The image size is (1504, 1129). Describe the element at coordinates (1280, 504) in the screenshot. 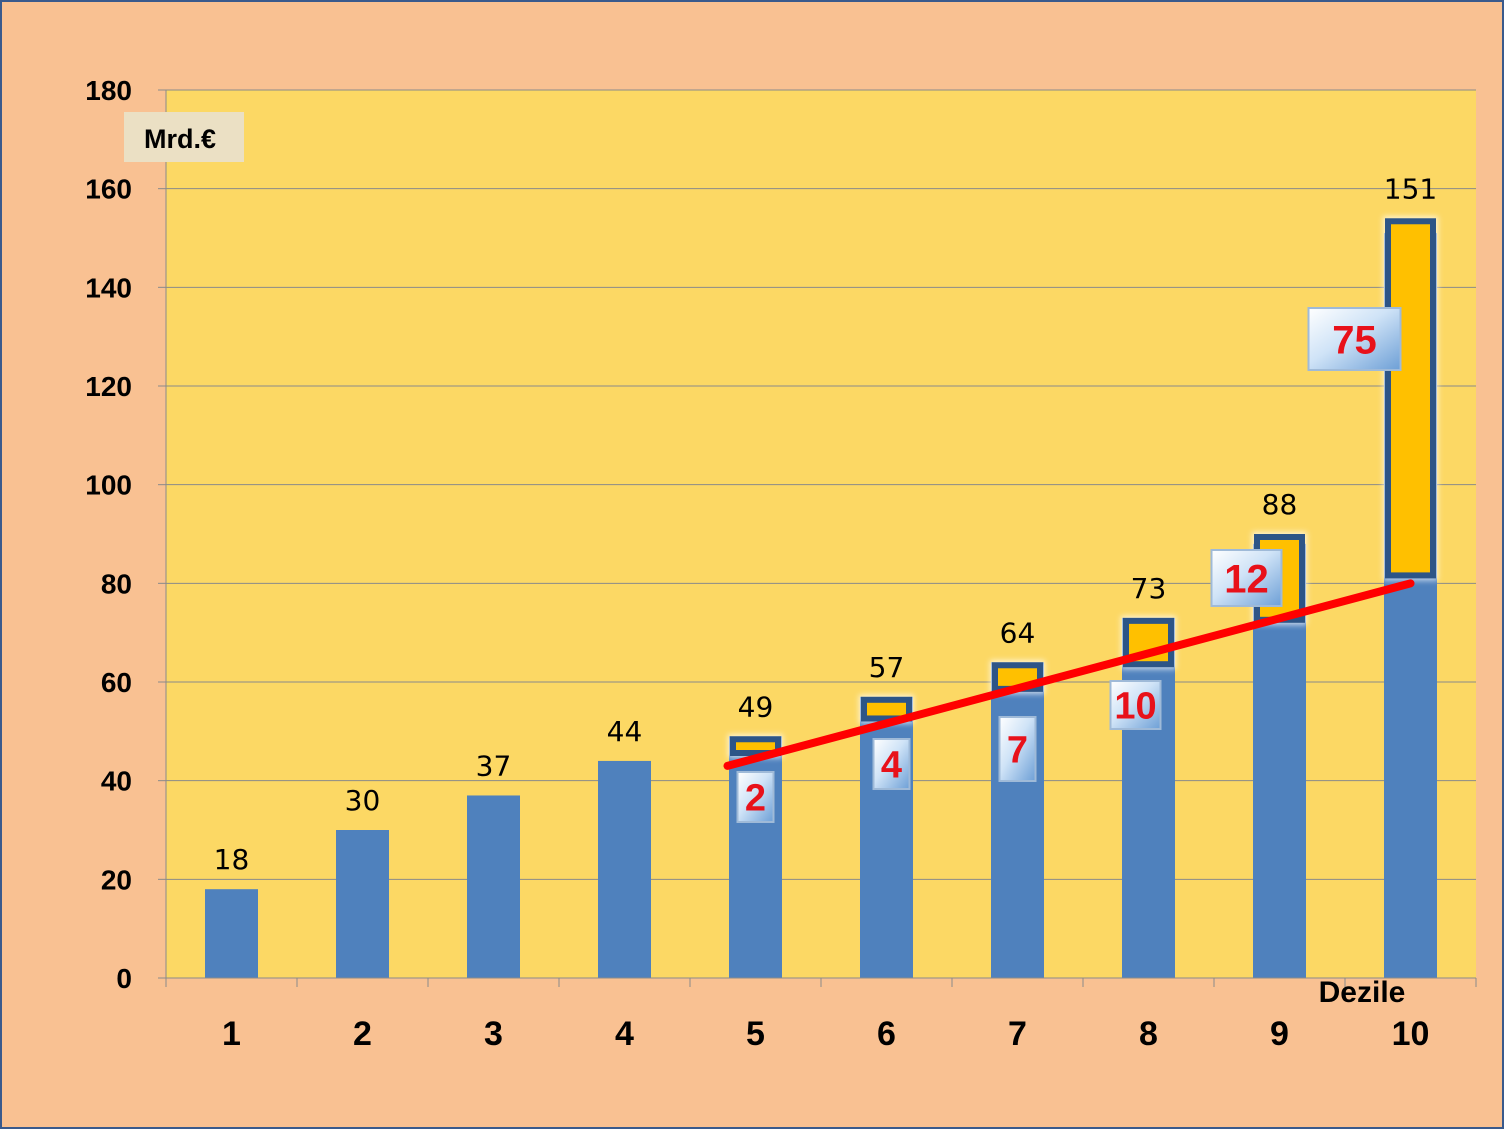

I see `data-label: 88` at that location.